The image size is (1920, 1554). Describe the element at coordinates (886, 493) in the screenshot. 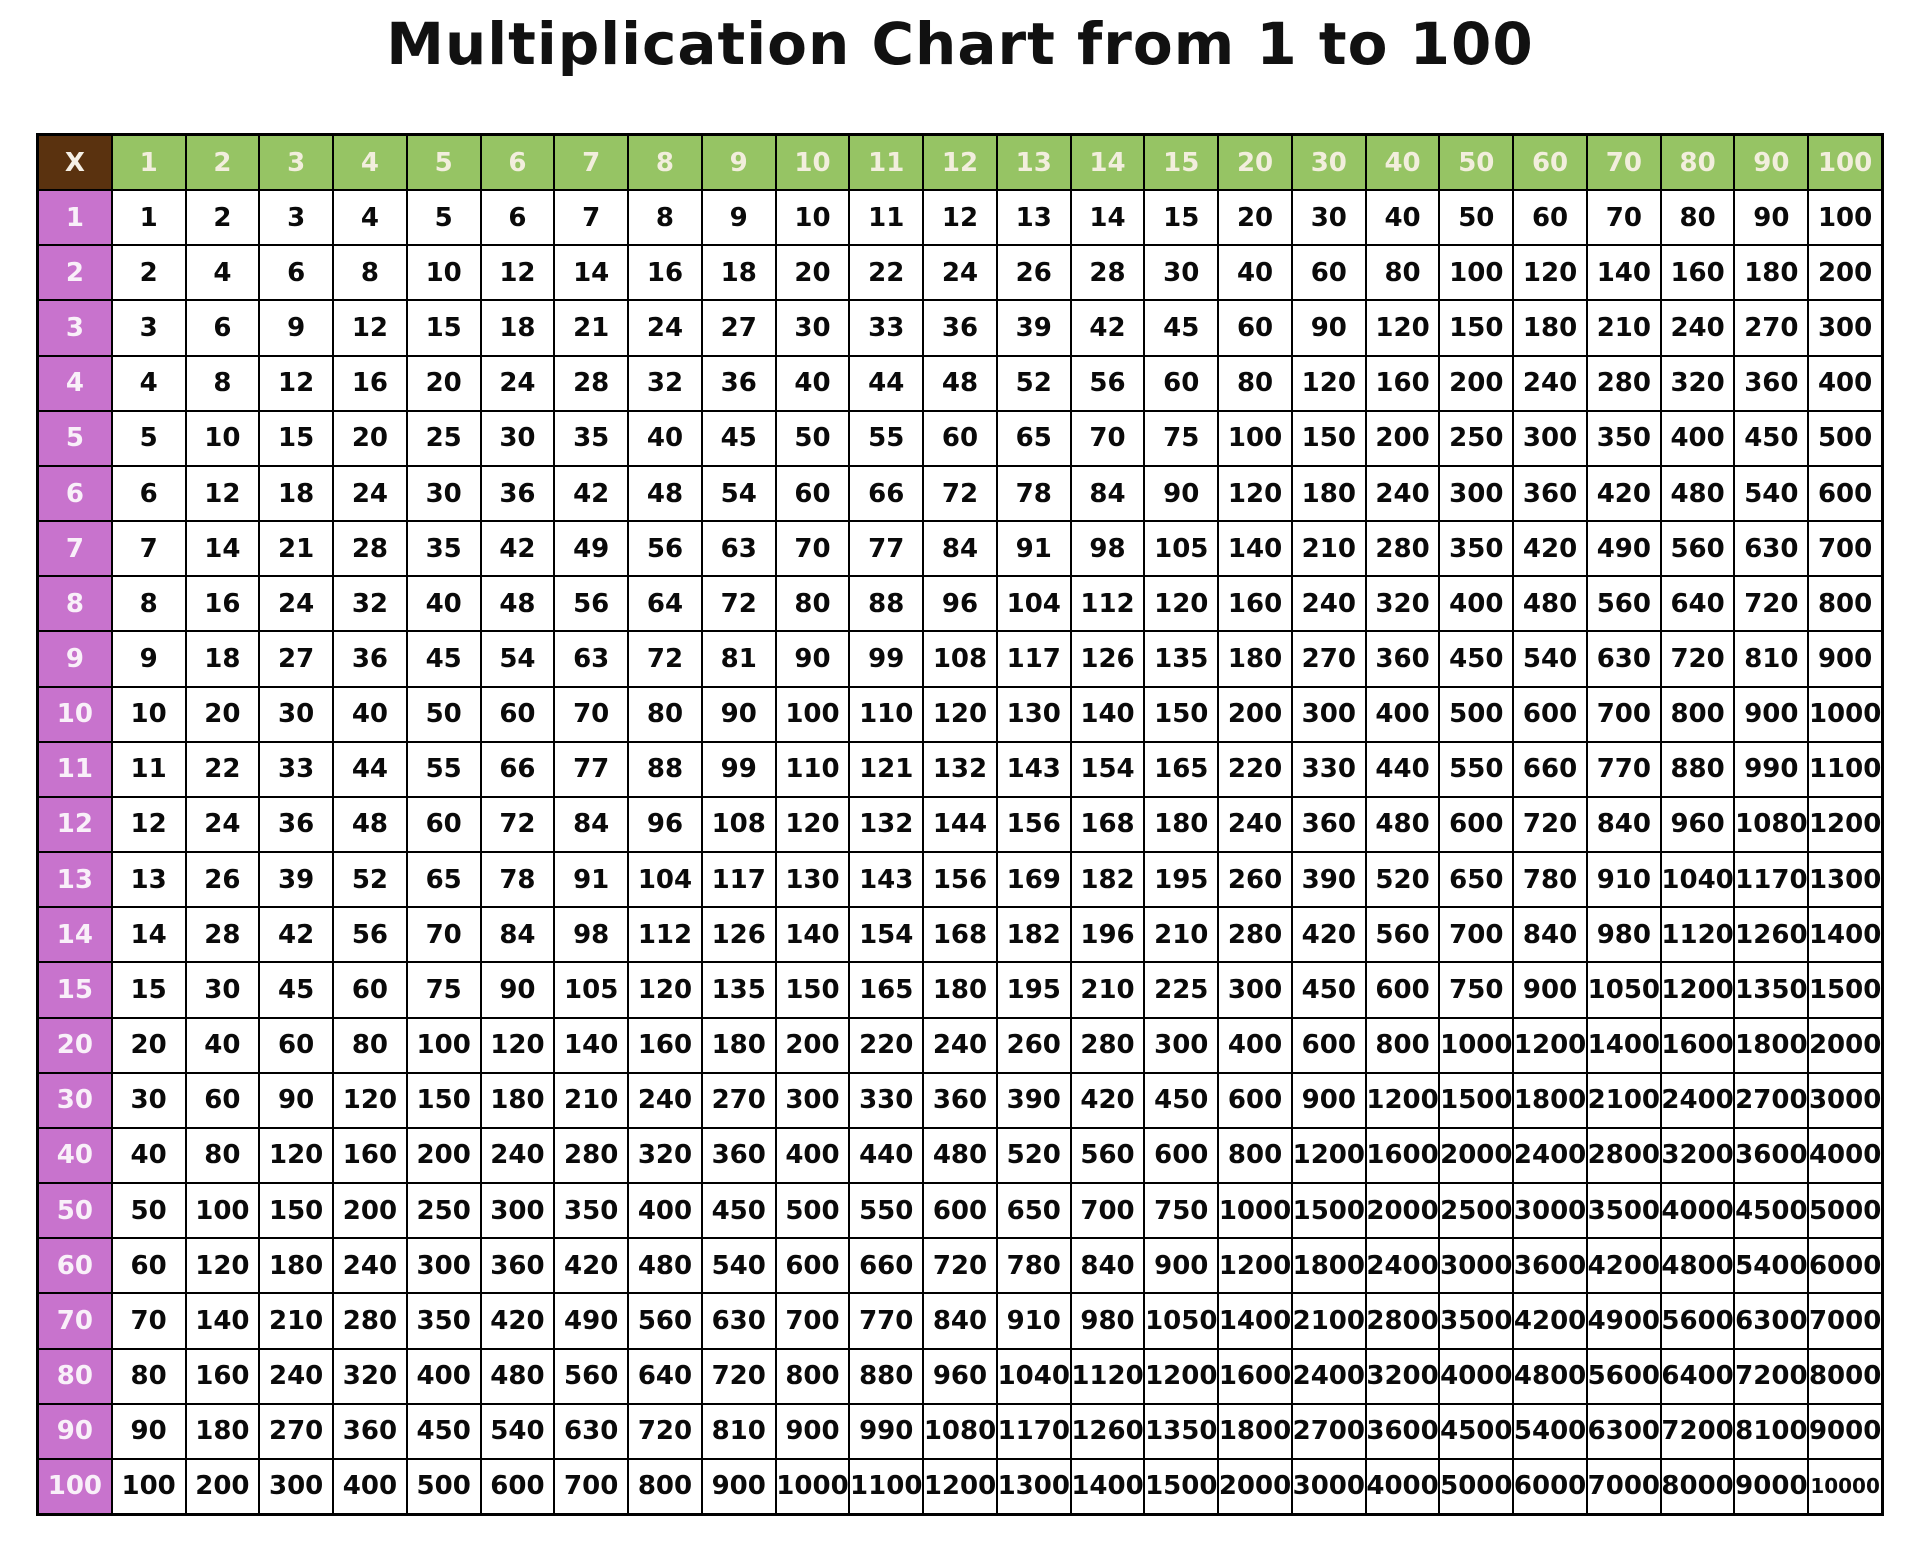

I see `table-cell: 66` at that location.